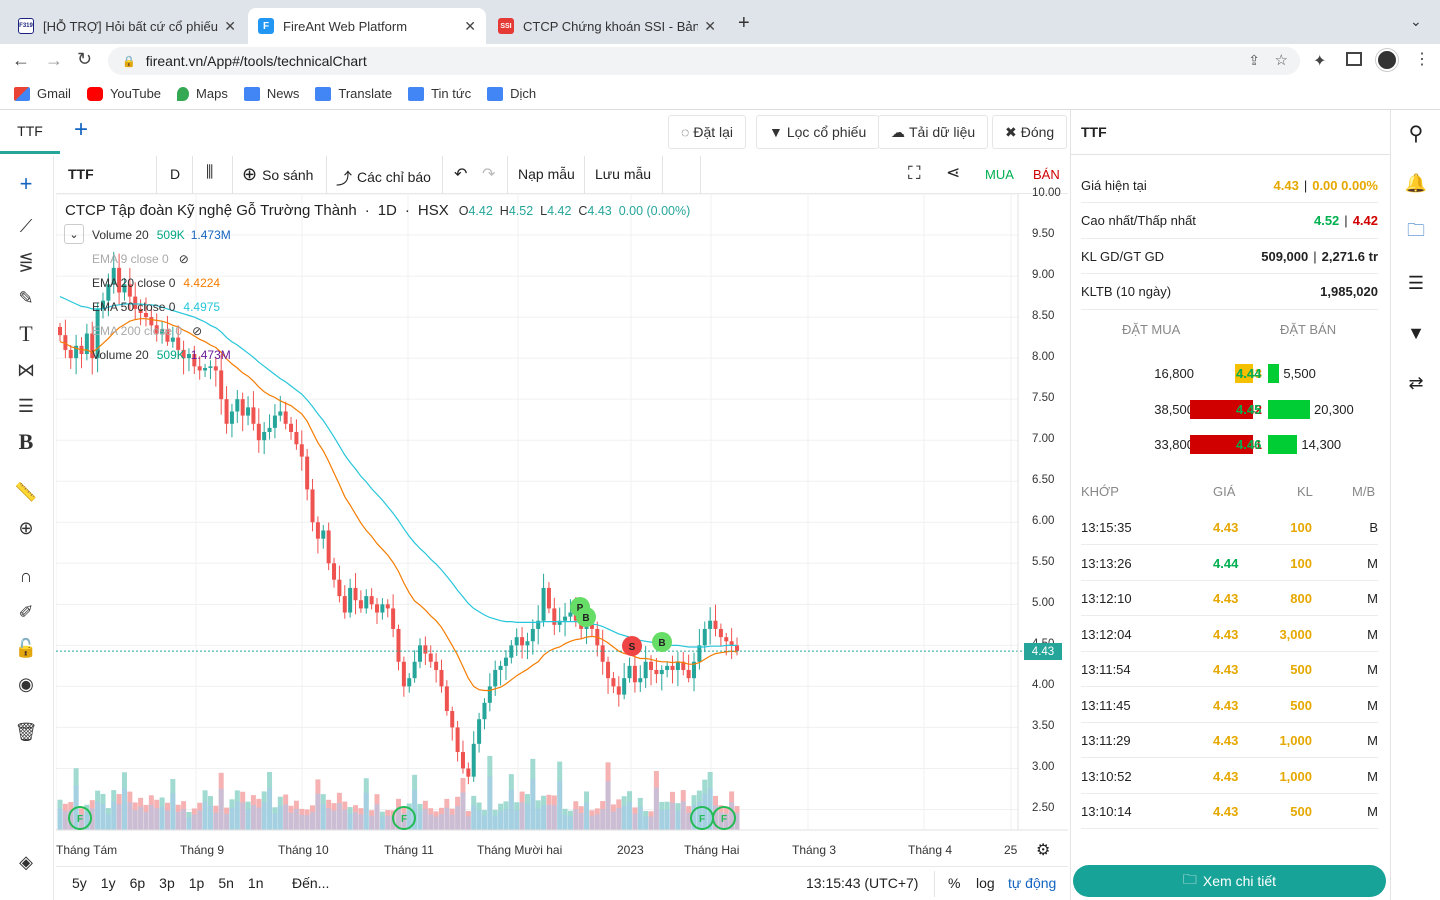 The height and width of the screenshot is (900, 1440). What do you see at coordinates (353, 93) in the screenshot?
I see `bookmark-translate: Translate` at bounding box center [353, 93].